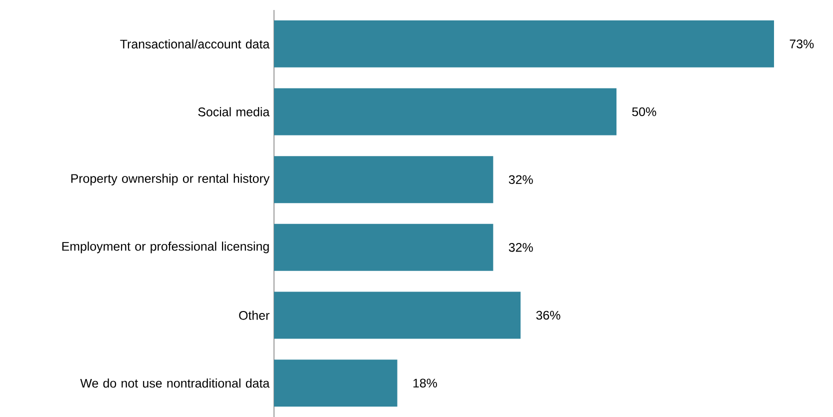 Image resolution: width=833 pixels, height=417 pixels. I want to click on y-tick-label: Transactional/account data, so click(195, 43).